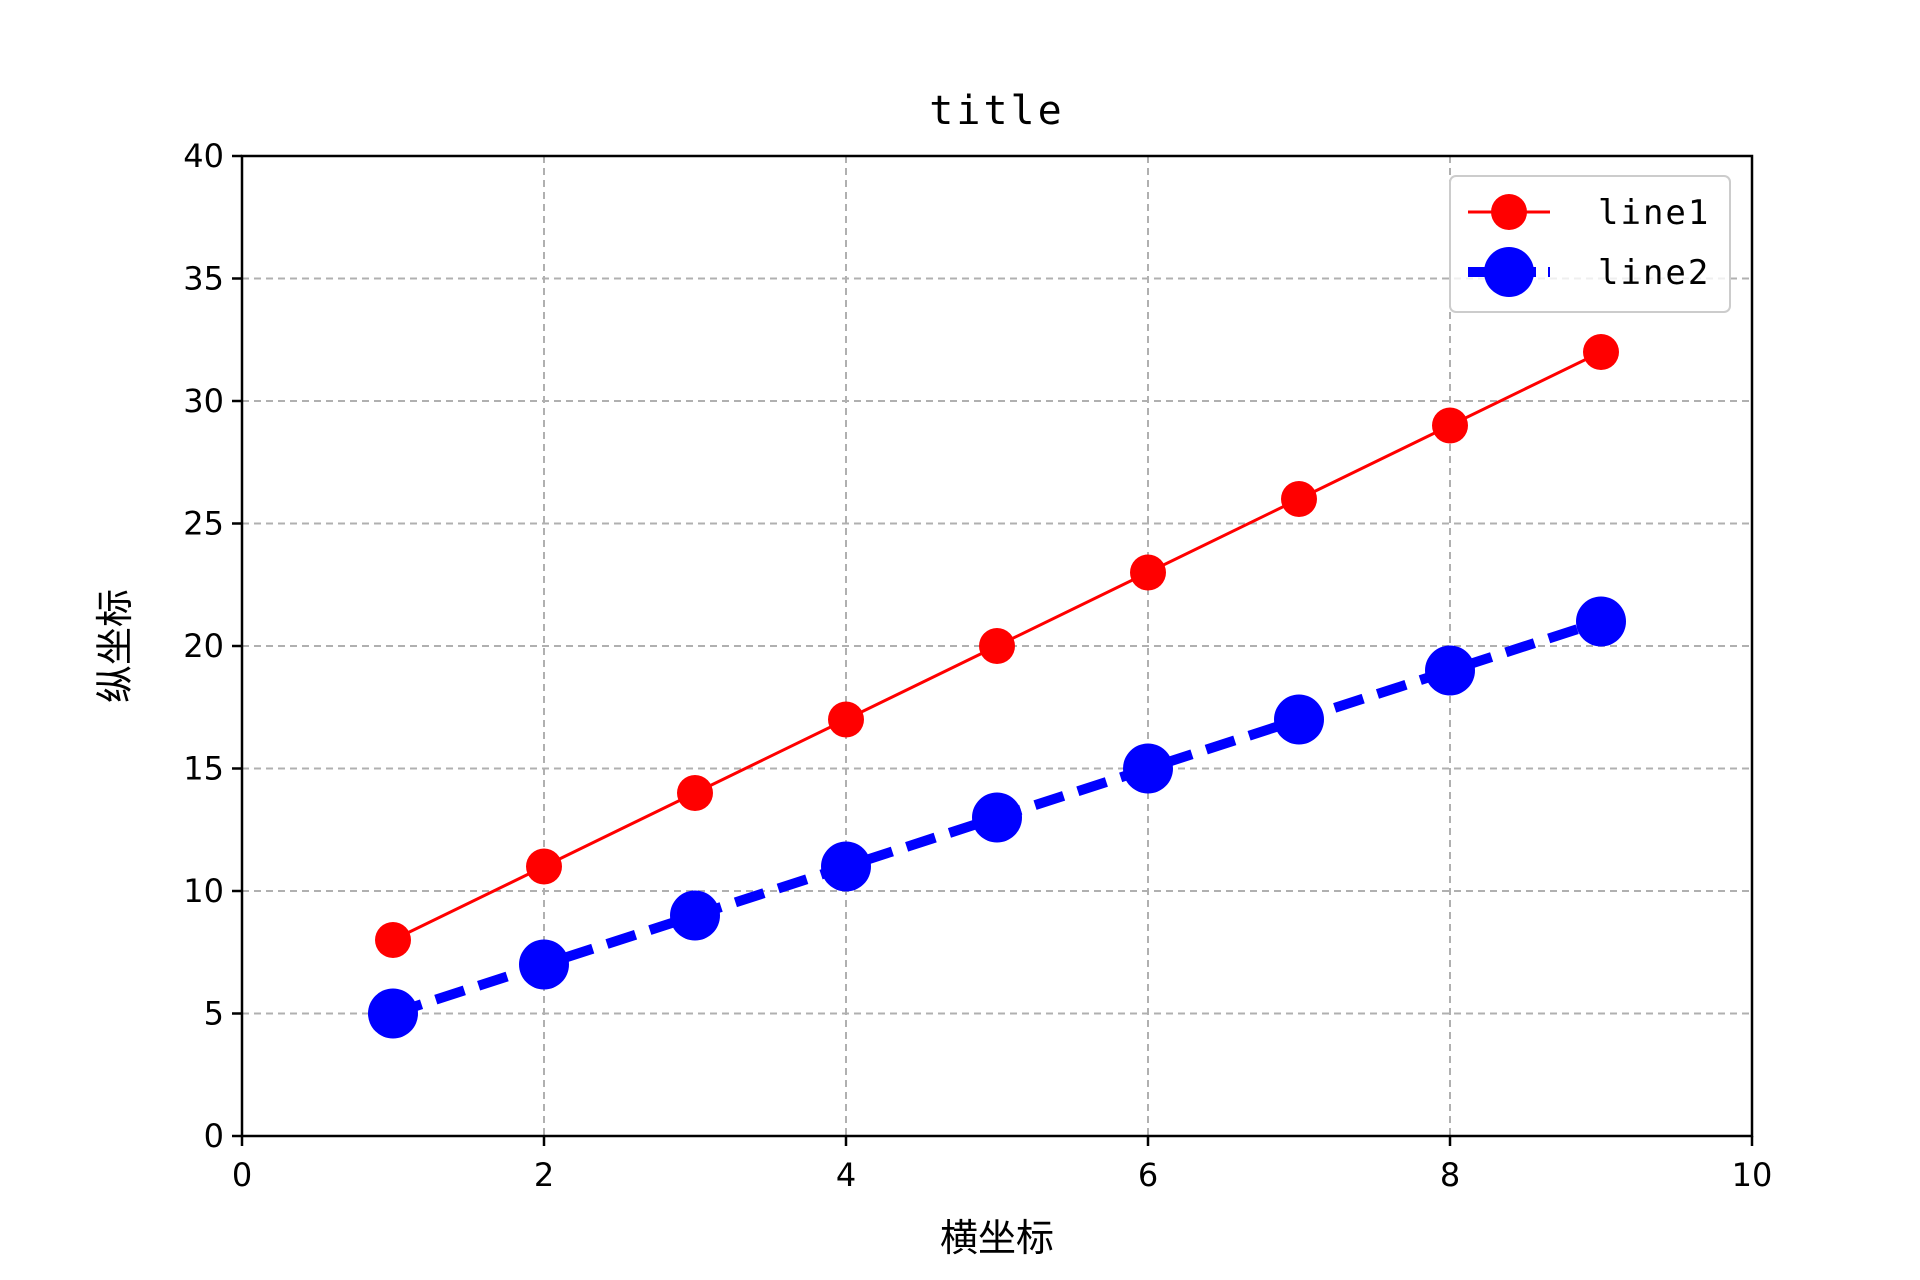 The image size is (1920, 1280). What do you see at coordinates (203, 524) in the screenshot?
I see `y-tick-label: 25` at bounding box center [203, 524].